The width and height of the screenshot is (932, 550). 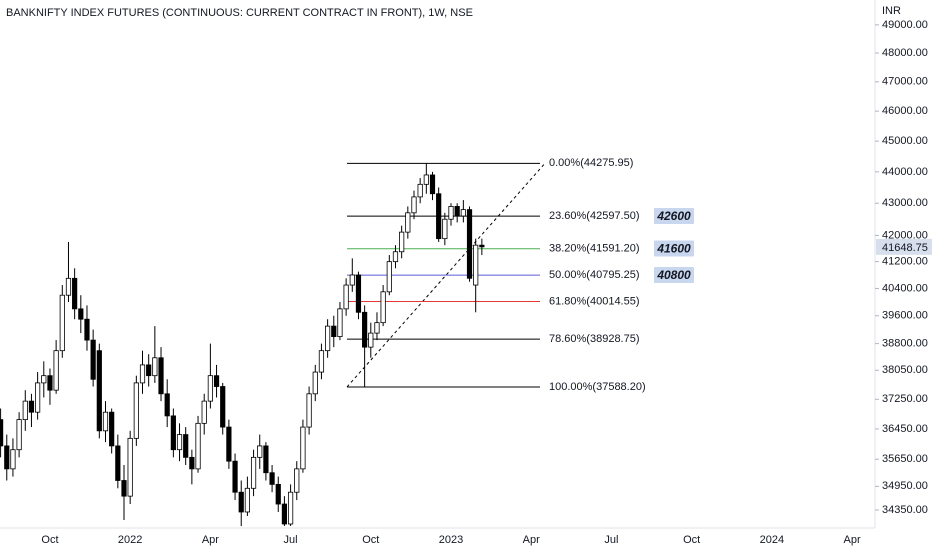 What do you see at coordinates (905, 459) in the screenshot?
I see `y-tick-label: 35650.00` at bounding box center [905, 459].